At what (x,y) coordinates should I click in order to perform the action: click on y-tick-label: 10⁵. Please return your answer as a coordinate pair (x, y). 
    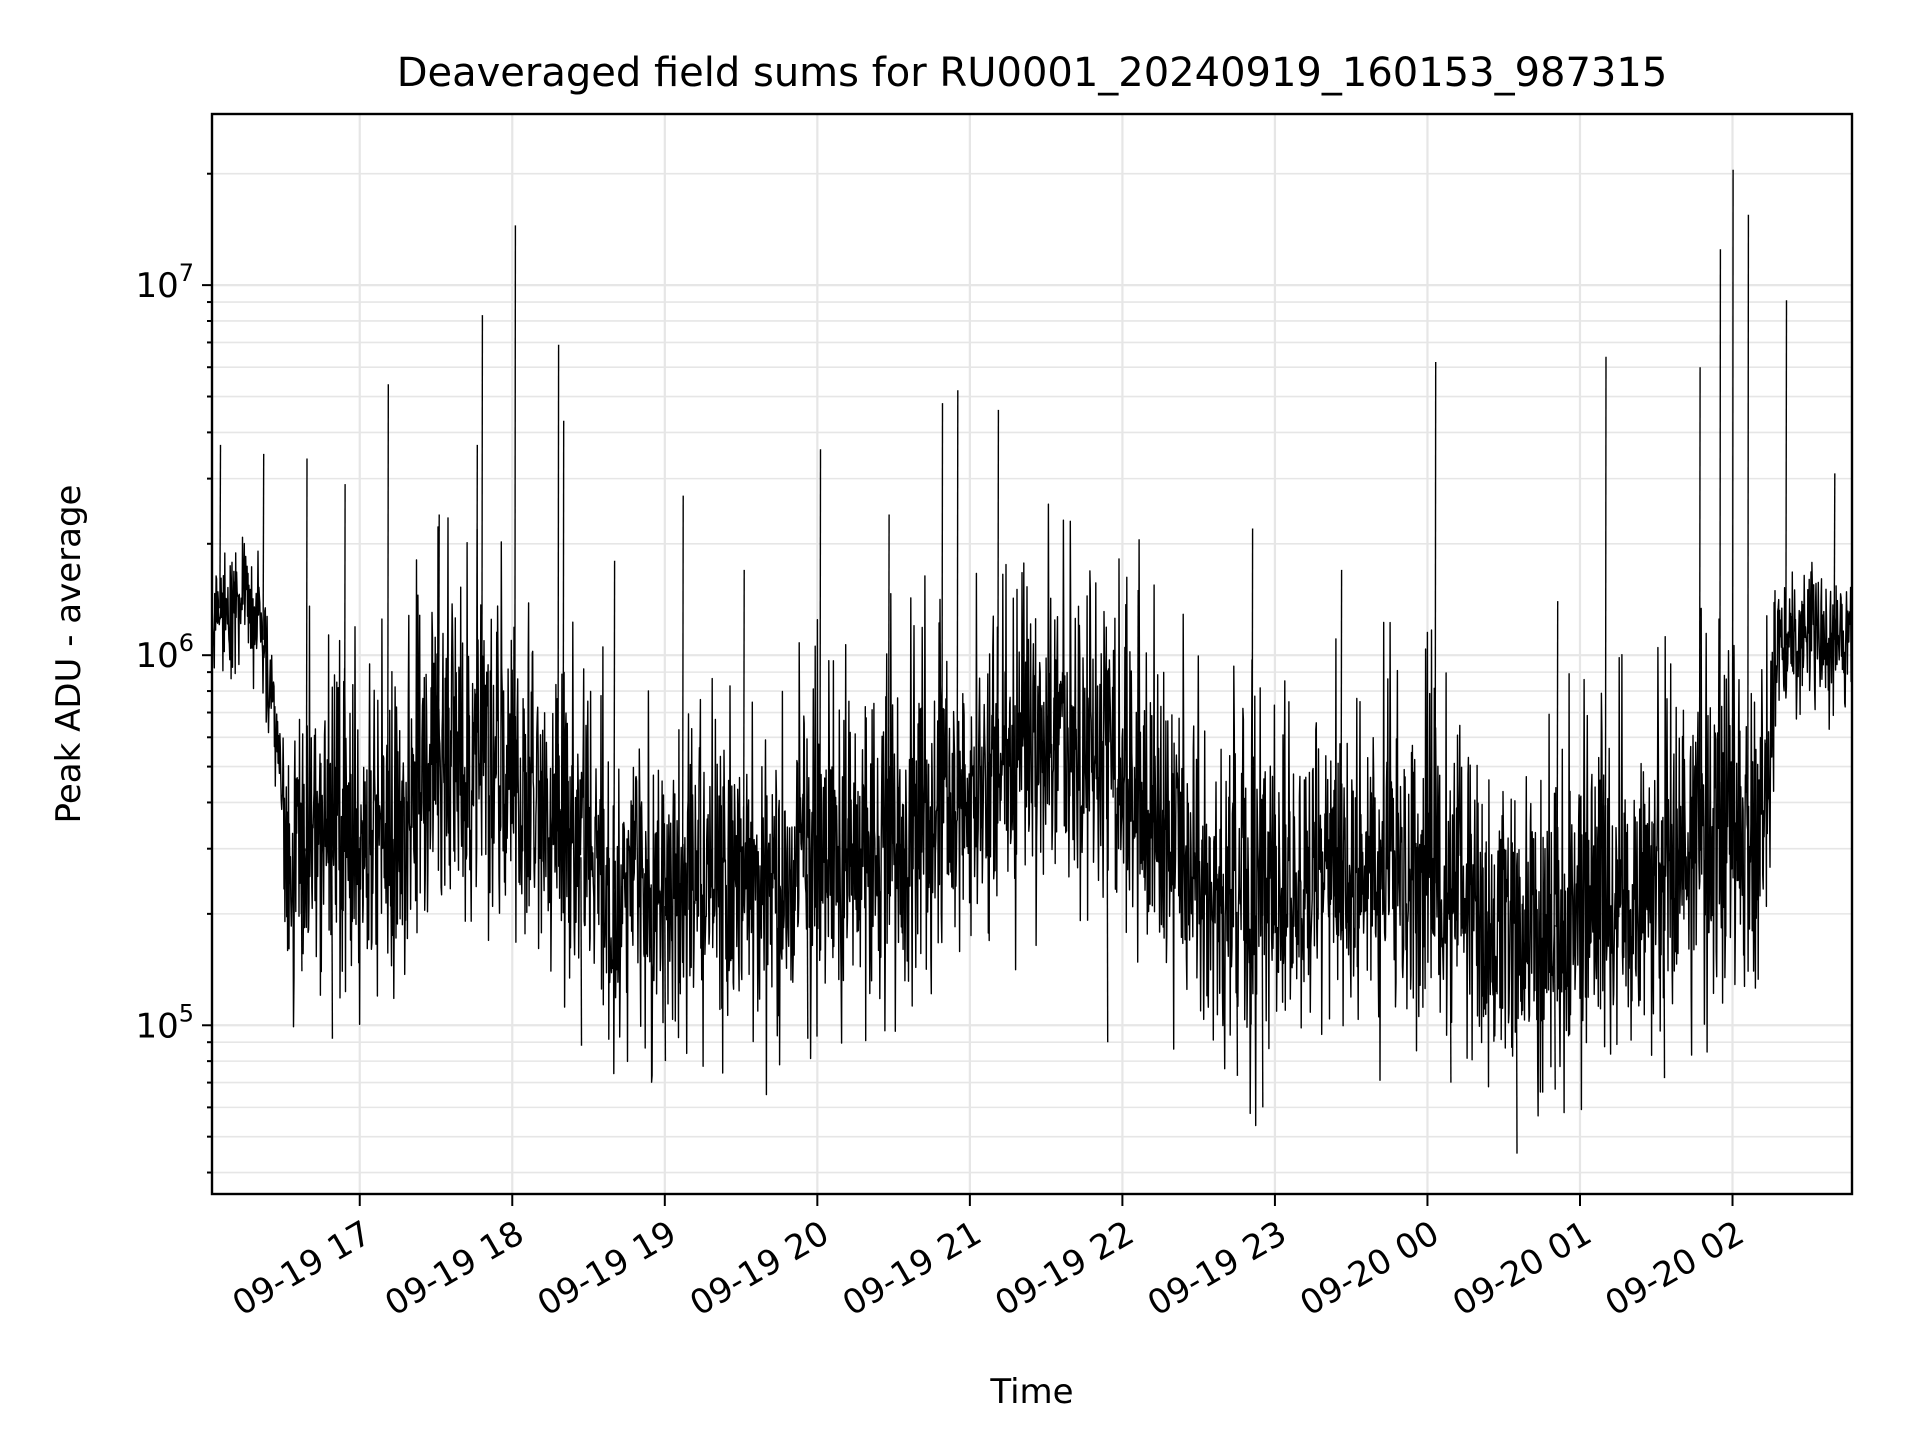
    Looking at the image, I should click on (164, 1022).